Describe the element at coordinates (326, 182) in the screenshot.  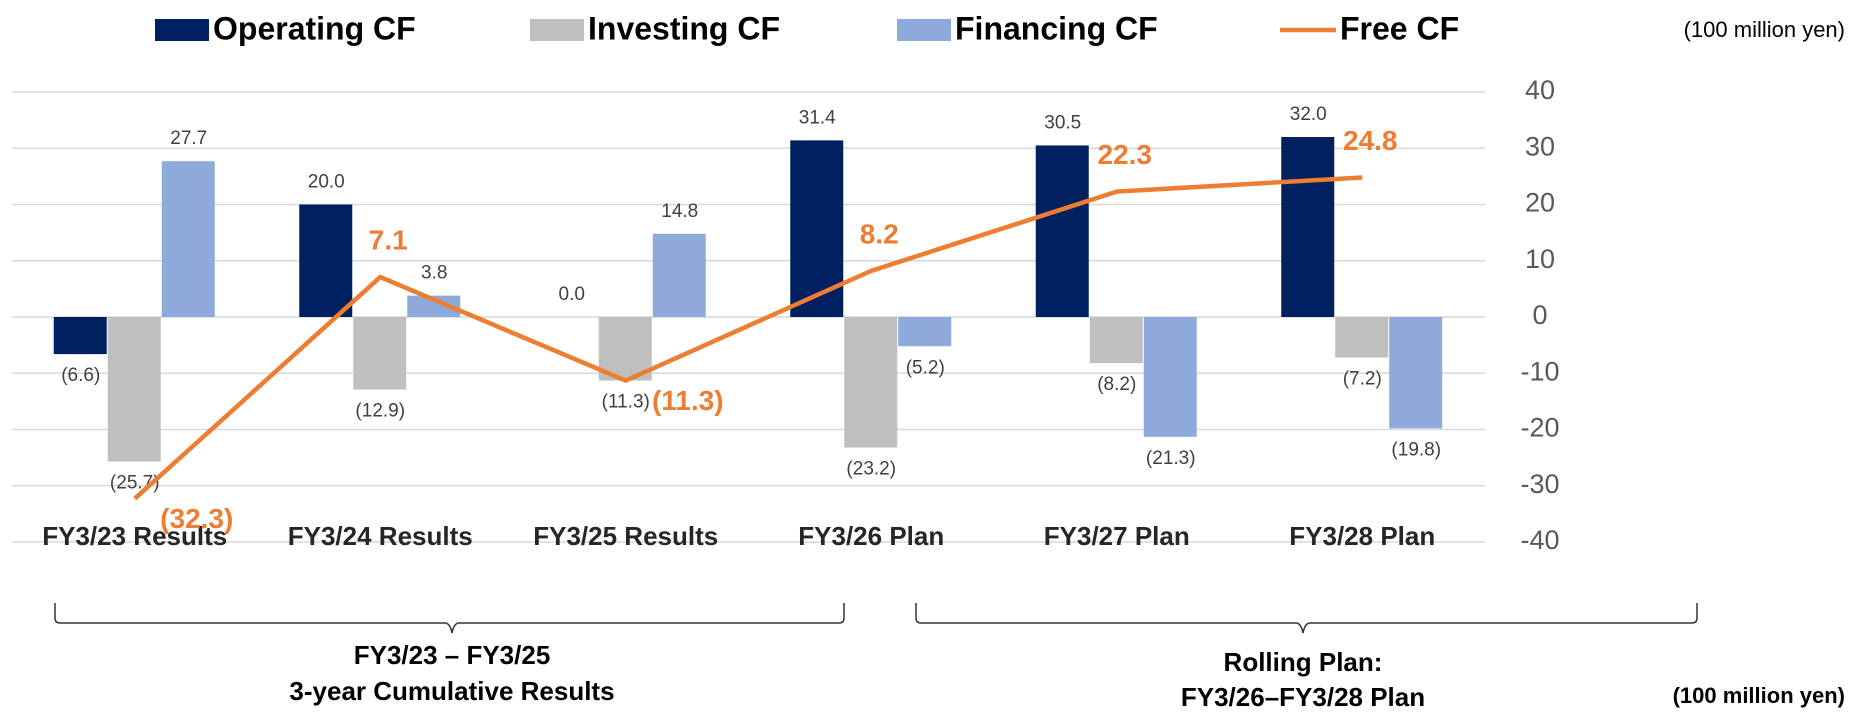
I see `data-label: 20.0` at that location.